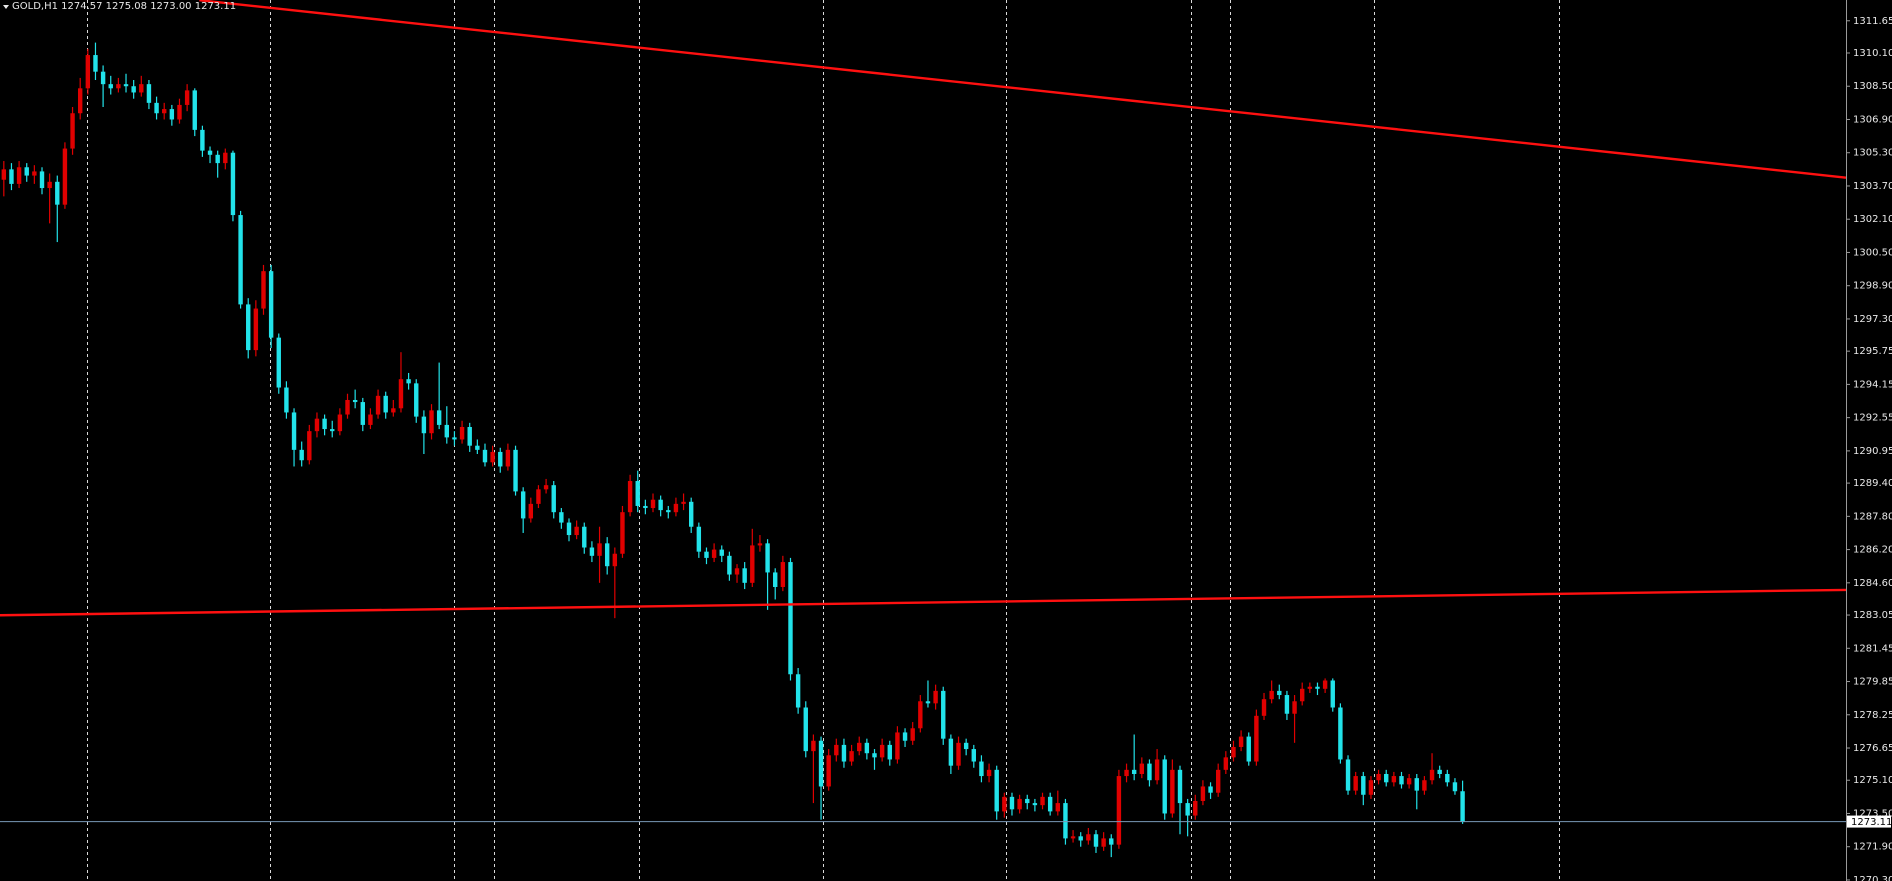 This screenshot has width=1892, height=881. I want to click on y-tick-label: 1303.70, so click(1872, 186).